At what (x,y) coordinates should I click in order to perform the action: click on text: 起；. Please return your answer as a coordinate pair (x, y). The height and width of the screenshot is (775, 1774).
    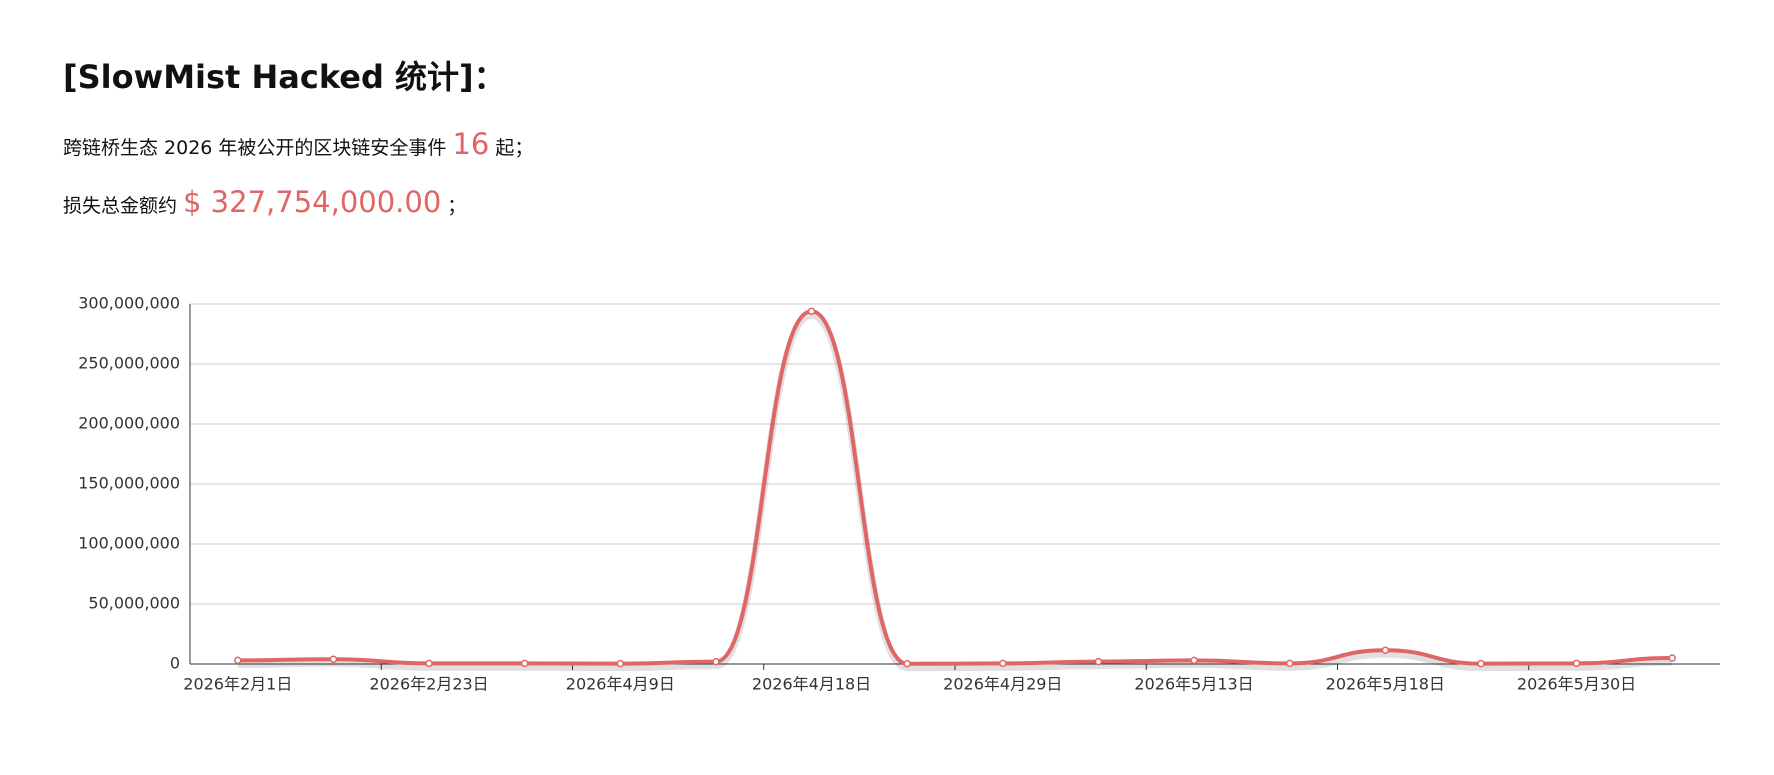
    Looking at the image, I should click on (514, 148).